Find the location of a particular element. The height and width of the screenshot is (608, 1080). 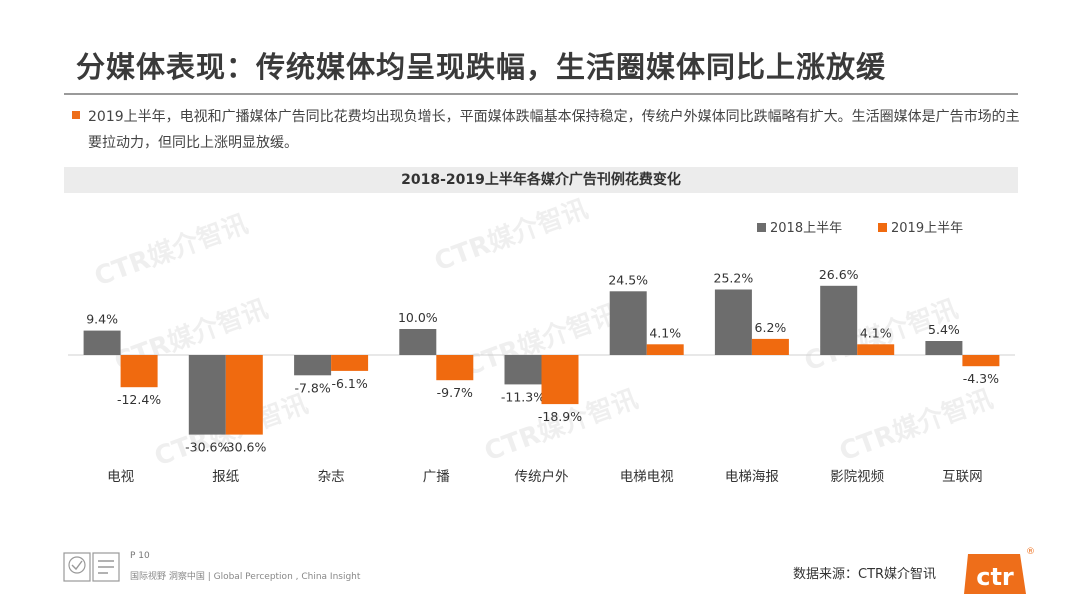

data-label: 5.4% is located at coordinates (944, 329).